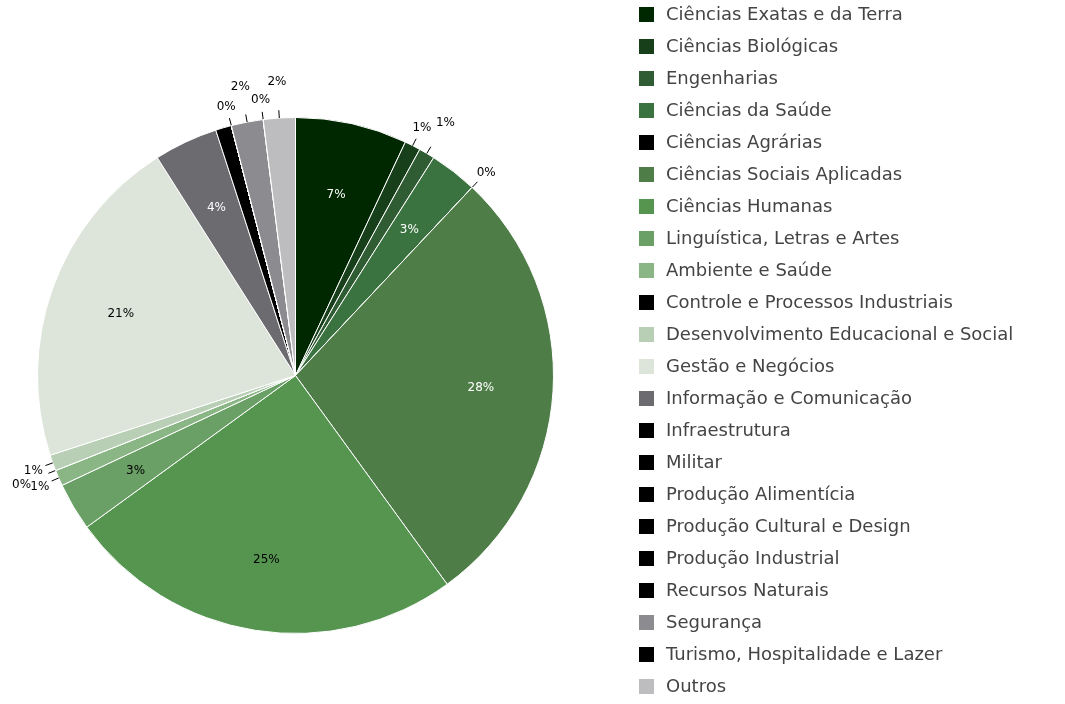 The image size is (1065, 704). What do you see at coordinates (784, 173) in the screenshot?
I see `legend-label: Ciências Sociais Aplicadas` at bounding box center [784, 173].